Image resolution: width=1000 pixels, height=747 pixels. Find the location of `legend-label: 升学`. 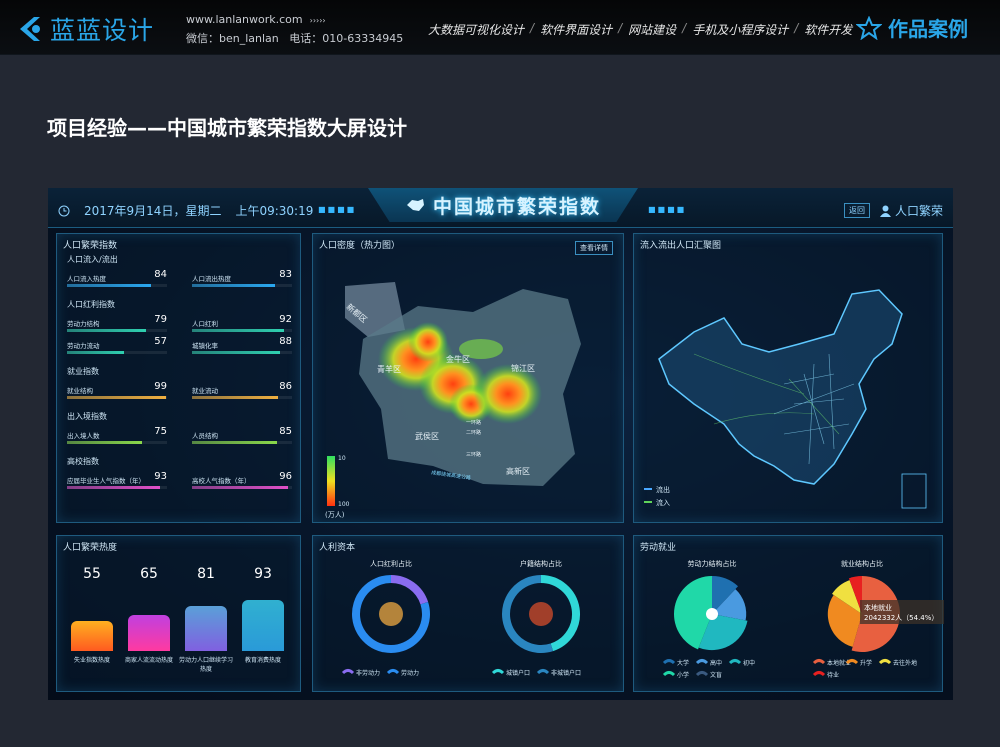

legend-label: 升学 is located at coordinates (866, 663).